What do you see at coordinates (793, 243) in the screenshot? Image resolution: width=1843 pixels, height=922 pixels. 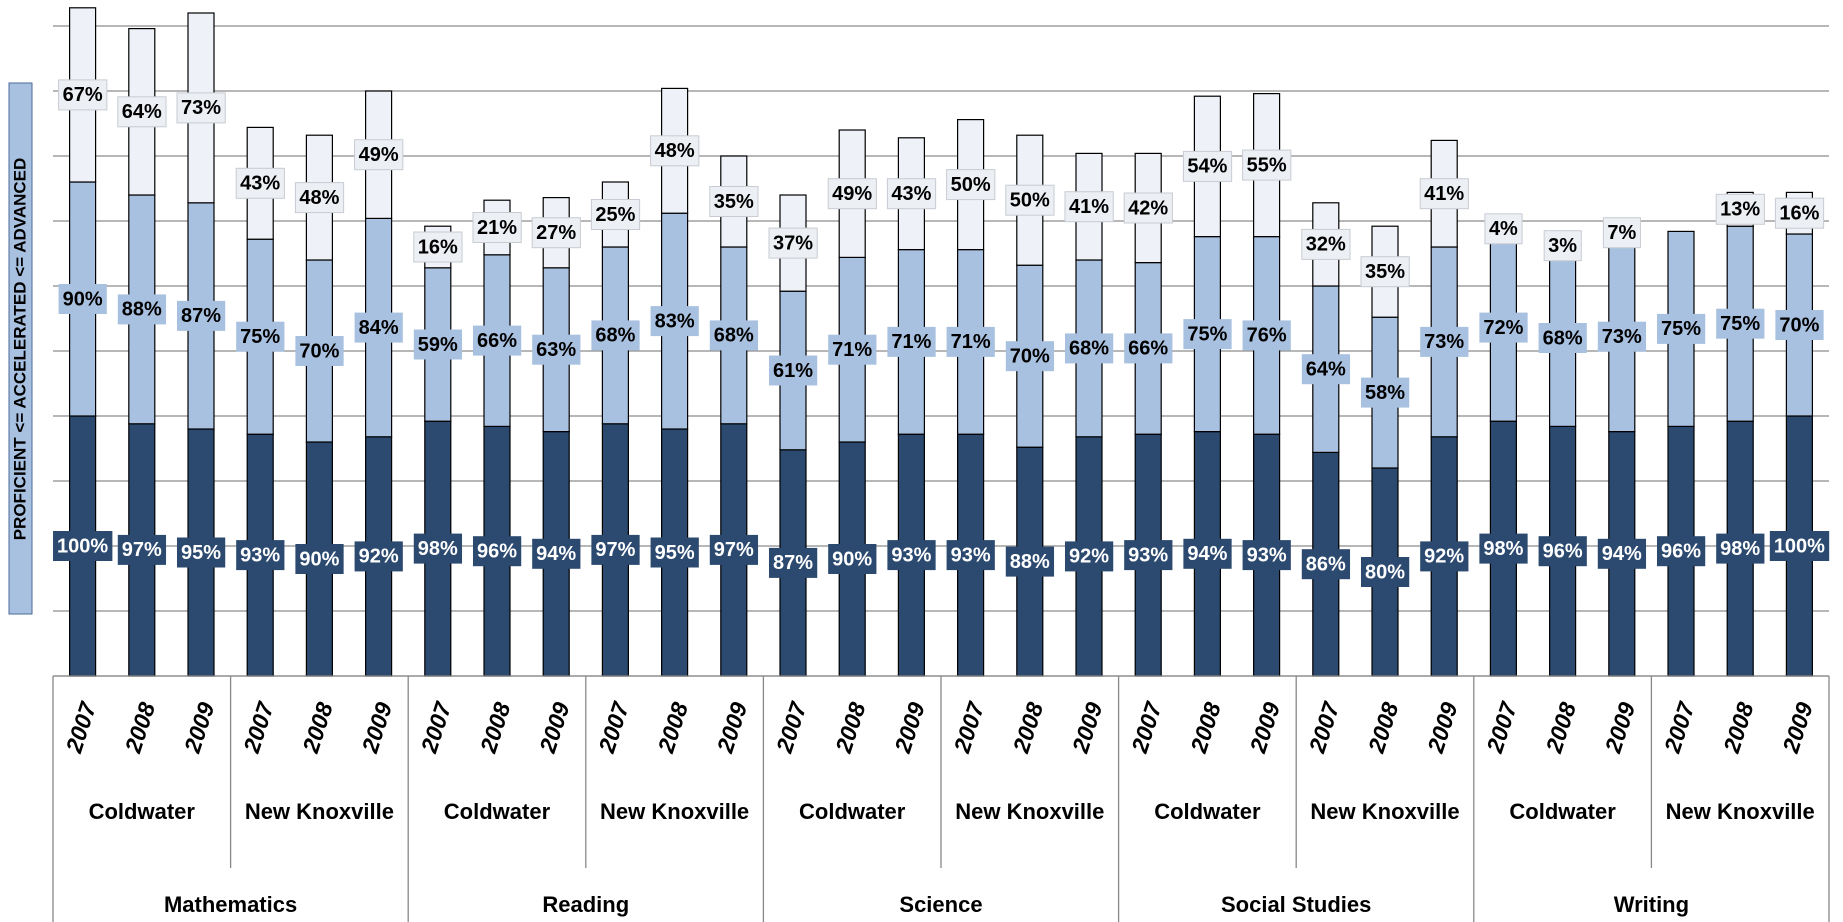 I see `value-label: 37%` at bounding box center [793, 243].